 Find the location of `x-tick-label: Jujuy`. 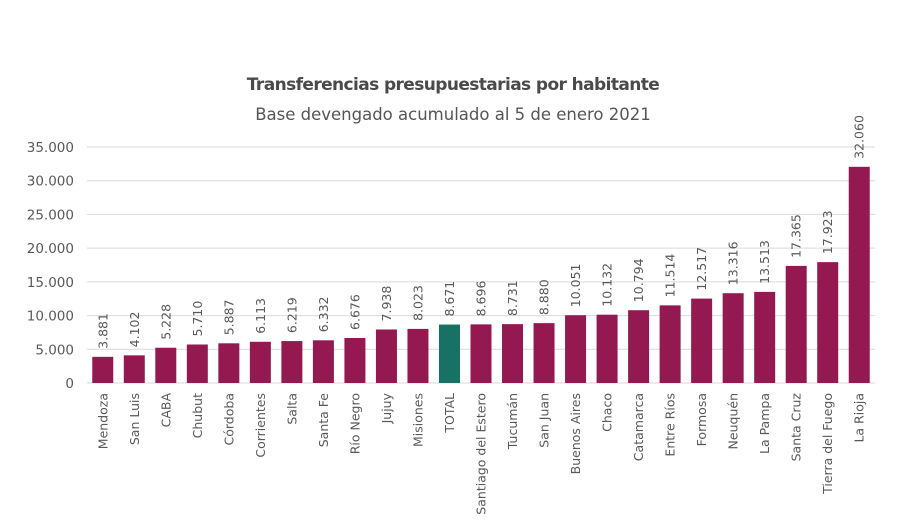

x-tick-label: Jujuy is located at coordinates (386, 408).